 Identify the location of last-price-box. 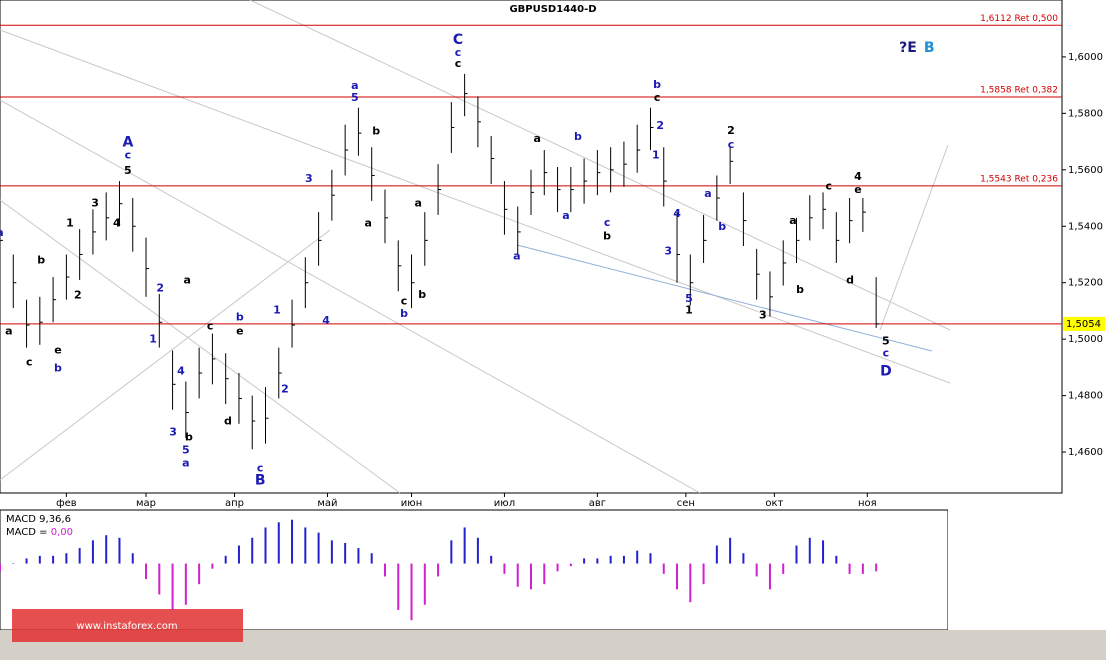
(1084, 323).